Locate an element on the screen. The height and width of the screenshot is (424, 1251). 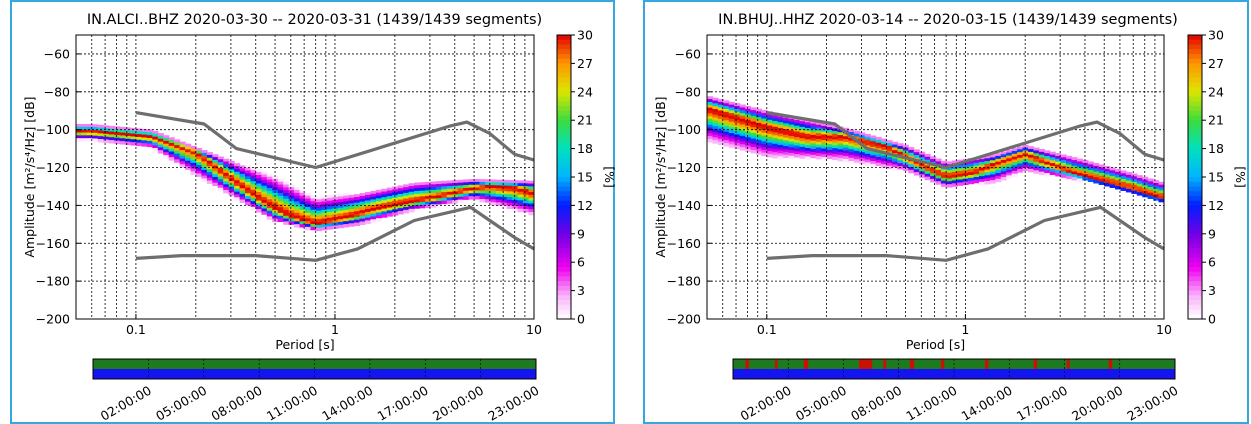
nhnm-model-line is located at coordinates (335, 140).